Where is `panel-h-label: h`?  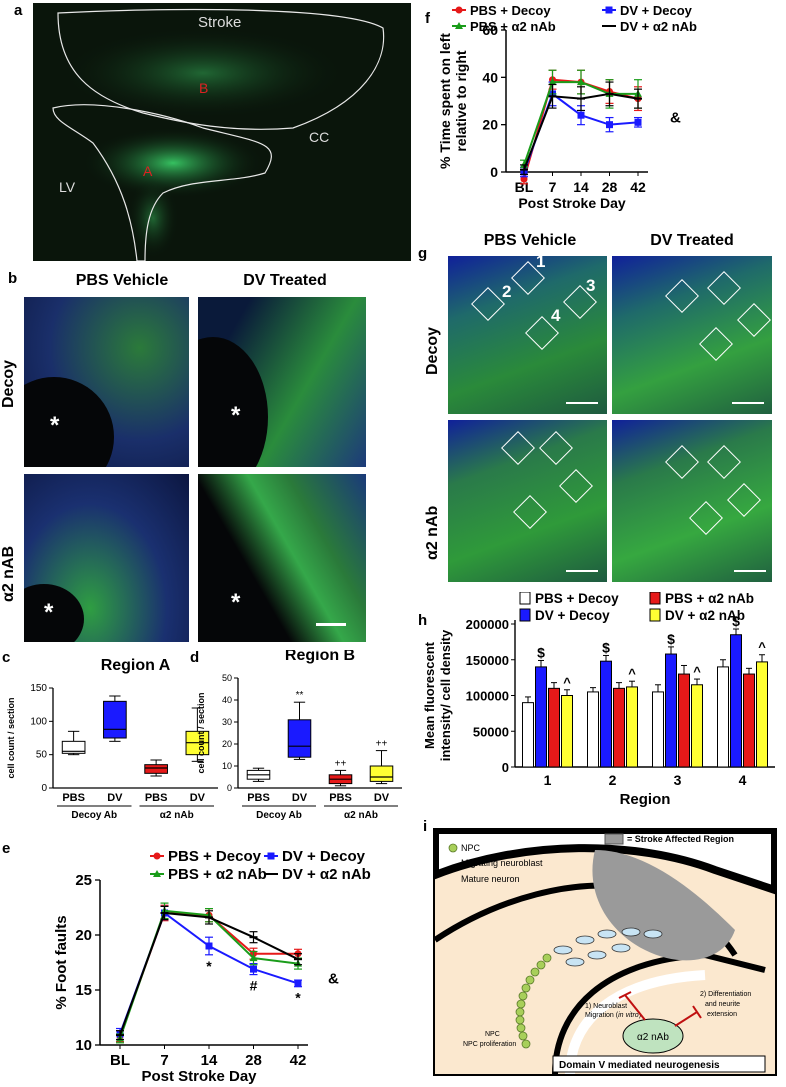
panel-h-label: h is located at coordinates (423, 620).